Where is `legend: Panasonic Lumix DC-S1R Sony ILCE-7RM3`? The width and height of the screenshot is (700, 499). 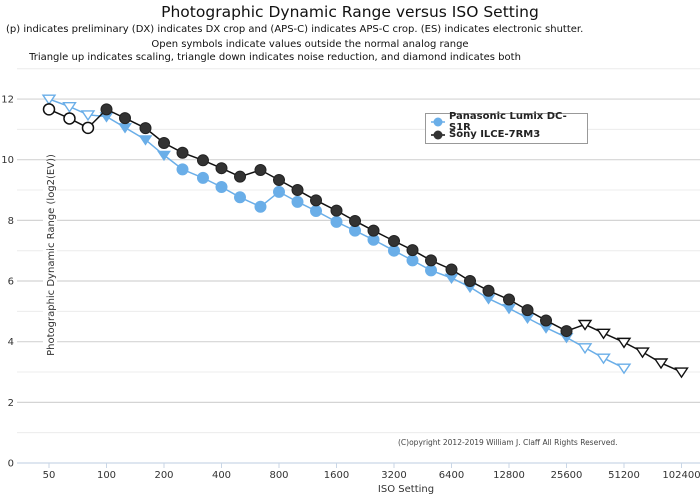
legend: Panasonic Lumix DC-S1R Sony ILCE-7RM3 is located at coordinates (506, 127).